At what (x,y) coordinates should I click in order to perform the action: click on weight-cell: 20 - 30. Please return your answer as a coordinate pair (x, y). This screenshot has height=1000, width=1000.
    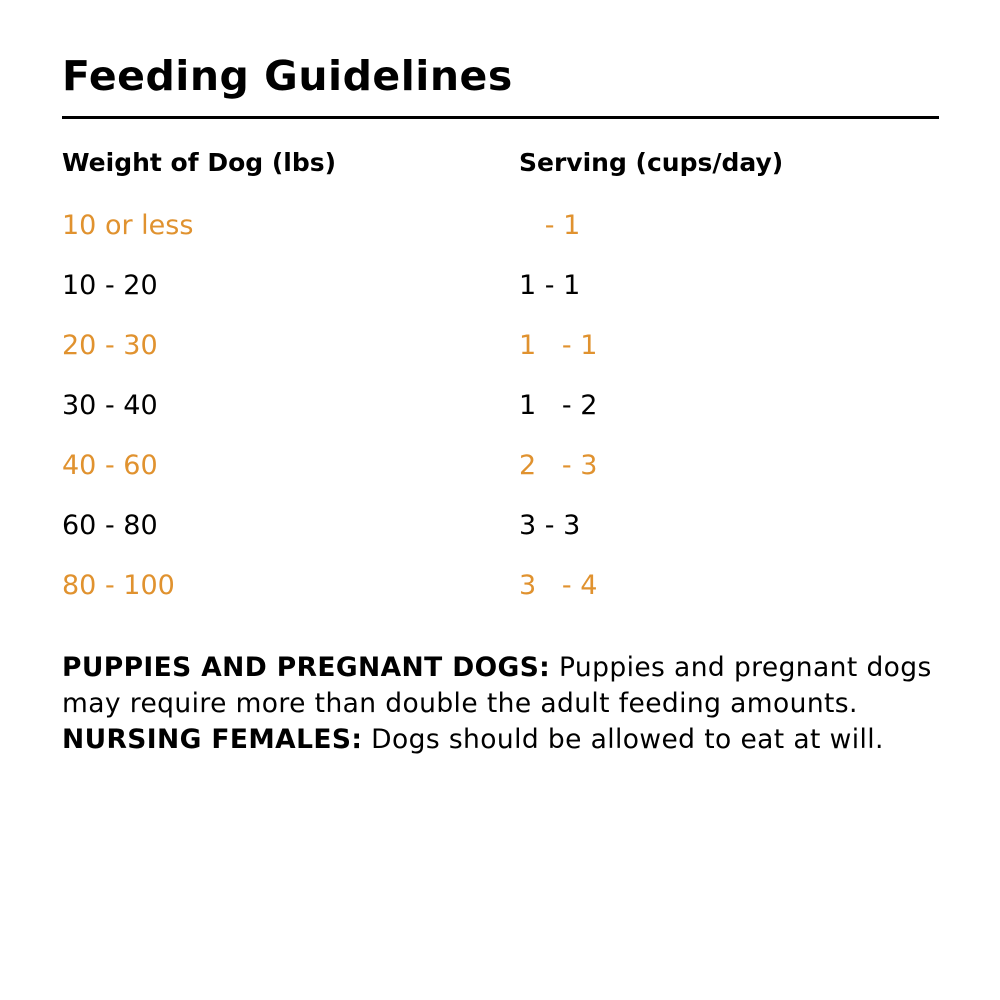
    Looking at the image, I should click on (110, 345).